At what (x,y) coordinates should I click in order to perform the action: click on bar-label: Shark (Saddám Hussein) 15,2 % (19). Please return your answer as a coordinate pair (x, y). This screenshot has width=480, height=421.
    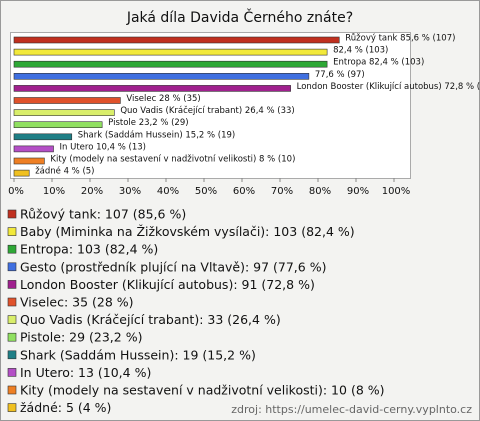
    Looking at the image, I should click on (157, 135).